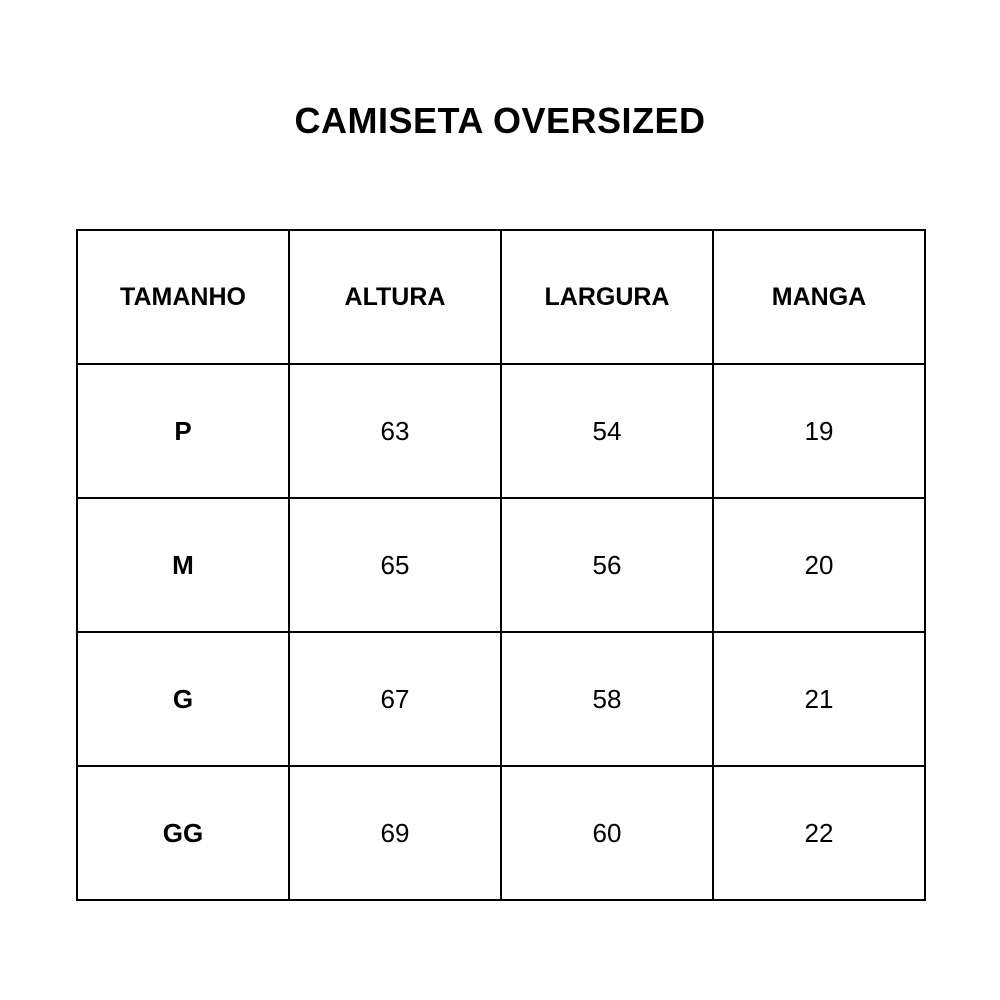  Describe the element at coordinates (607, 699) in the screenshot. I see `measure-cell: 58` at that location.